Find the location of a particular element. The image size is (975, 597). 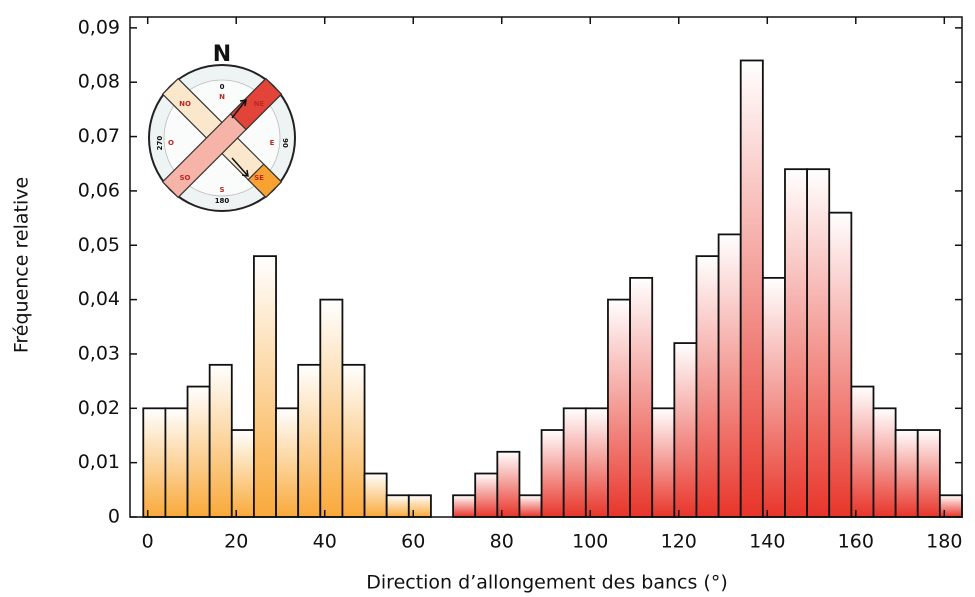

x-tick-label: 80 is located at coordinates (502, 542).